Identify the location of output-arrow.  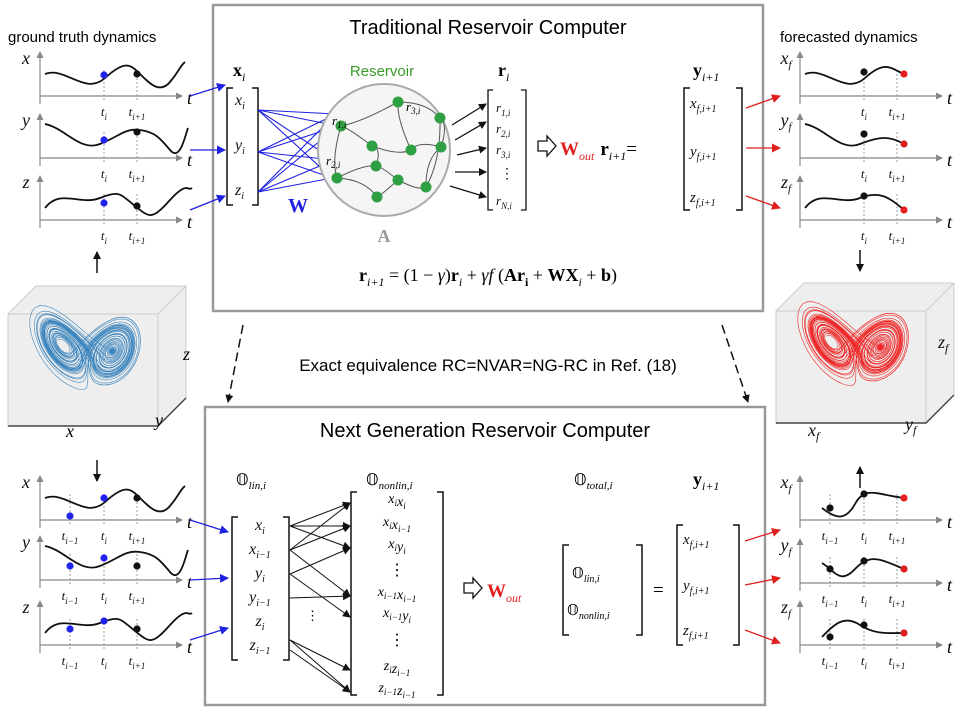
(762, 580).